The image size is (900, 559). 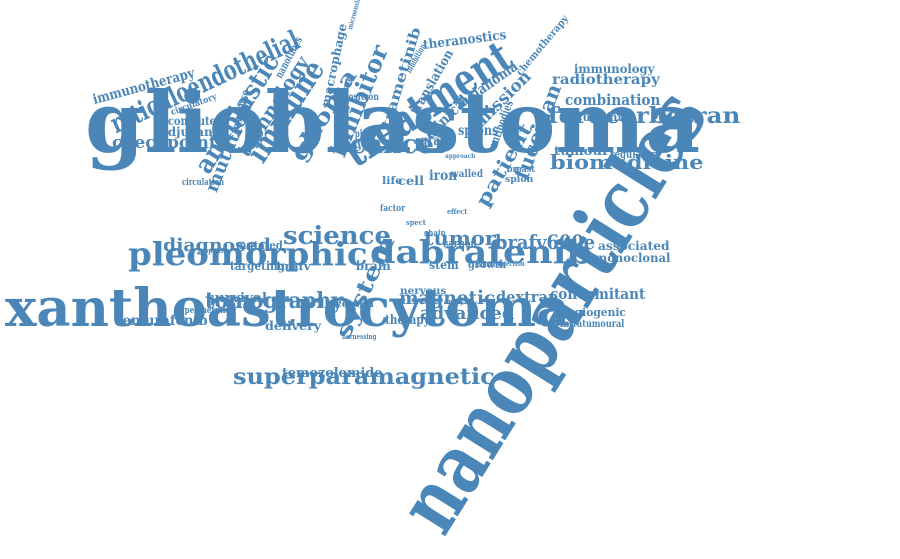 I want to click on word-photon: photon, so click(x=368, y=134).